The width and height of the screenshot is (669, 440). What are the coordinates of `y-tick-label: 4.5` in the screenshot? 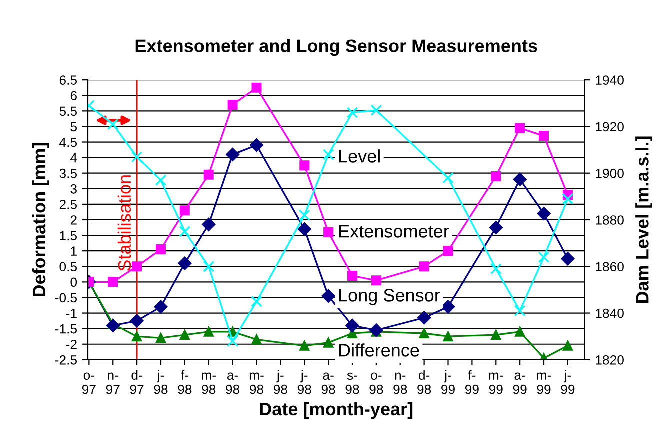 It's located at (69, 143).